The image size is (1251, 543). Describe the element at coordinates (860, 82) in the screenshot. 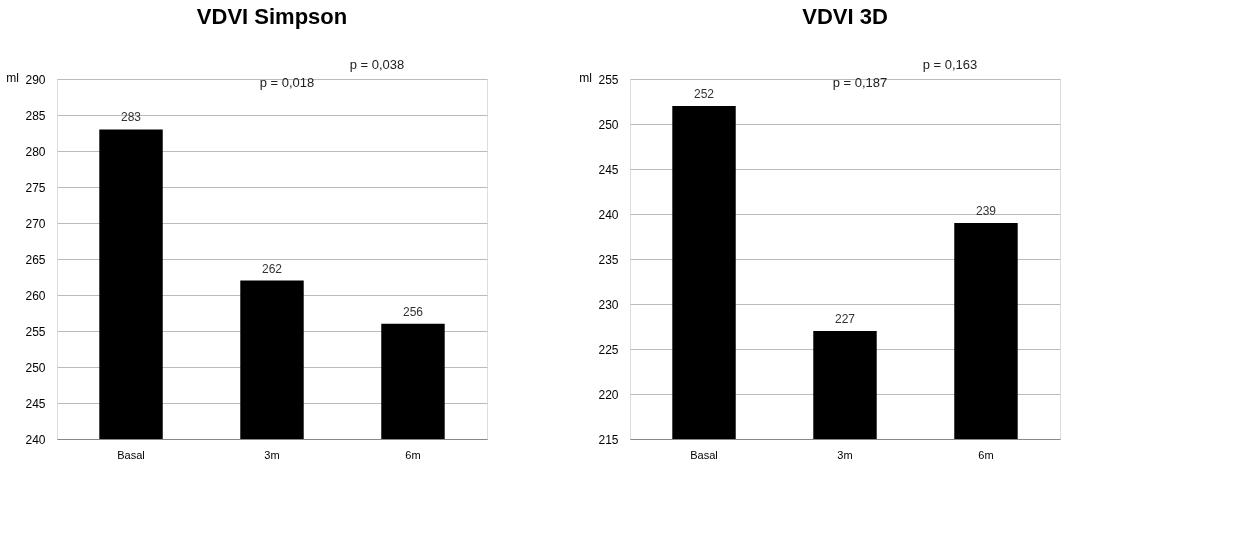

I see `annotation: p = 0,187` at that location.